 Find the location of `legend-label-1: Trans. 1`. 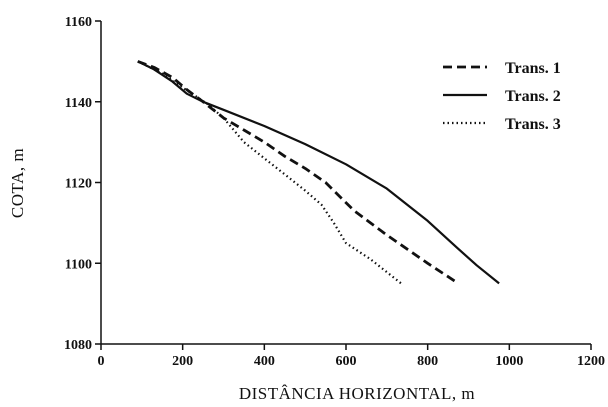

legend-label-1: Trans. 1 is located at coordinates (533, 68).